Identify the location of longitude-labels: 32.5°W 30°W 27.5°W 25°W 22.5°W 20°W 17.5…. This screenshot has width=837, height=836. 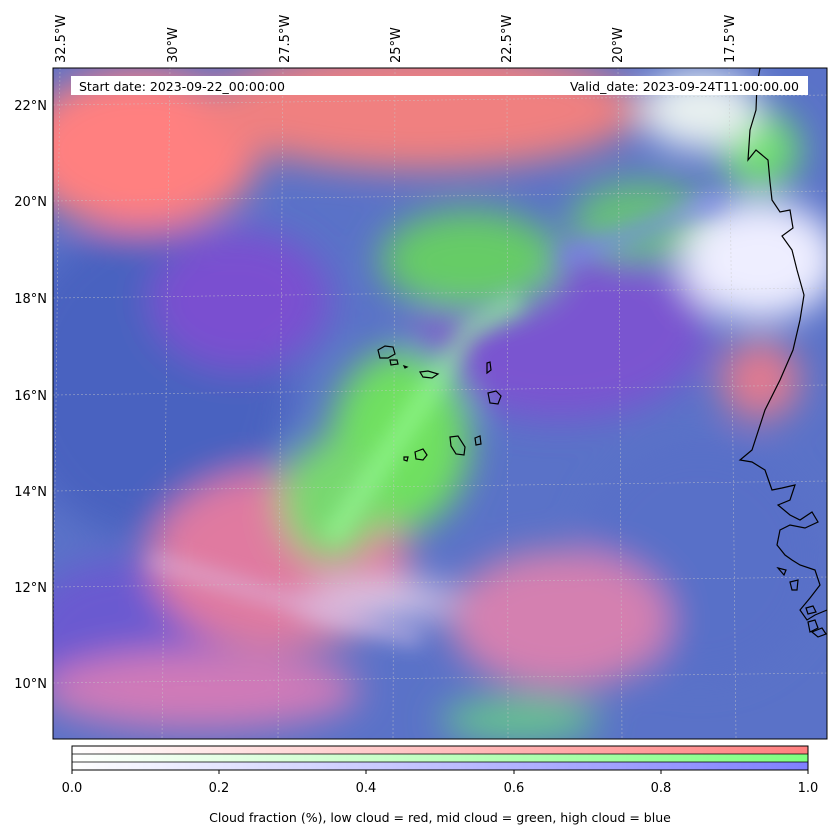
(396, 39).